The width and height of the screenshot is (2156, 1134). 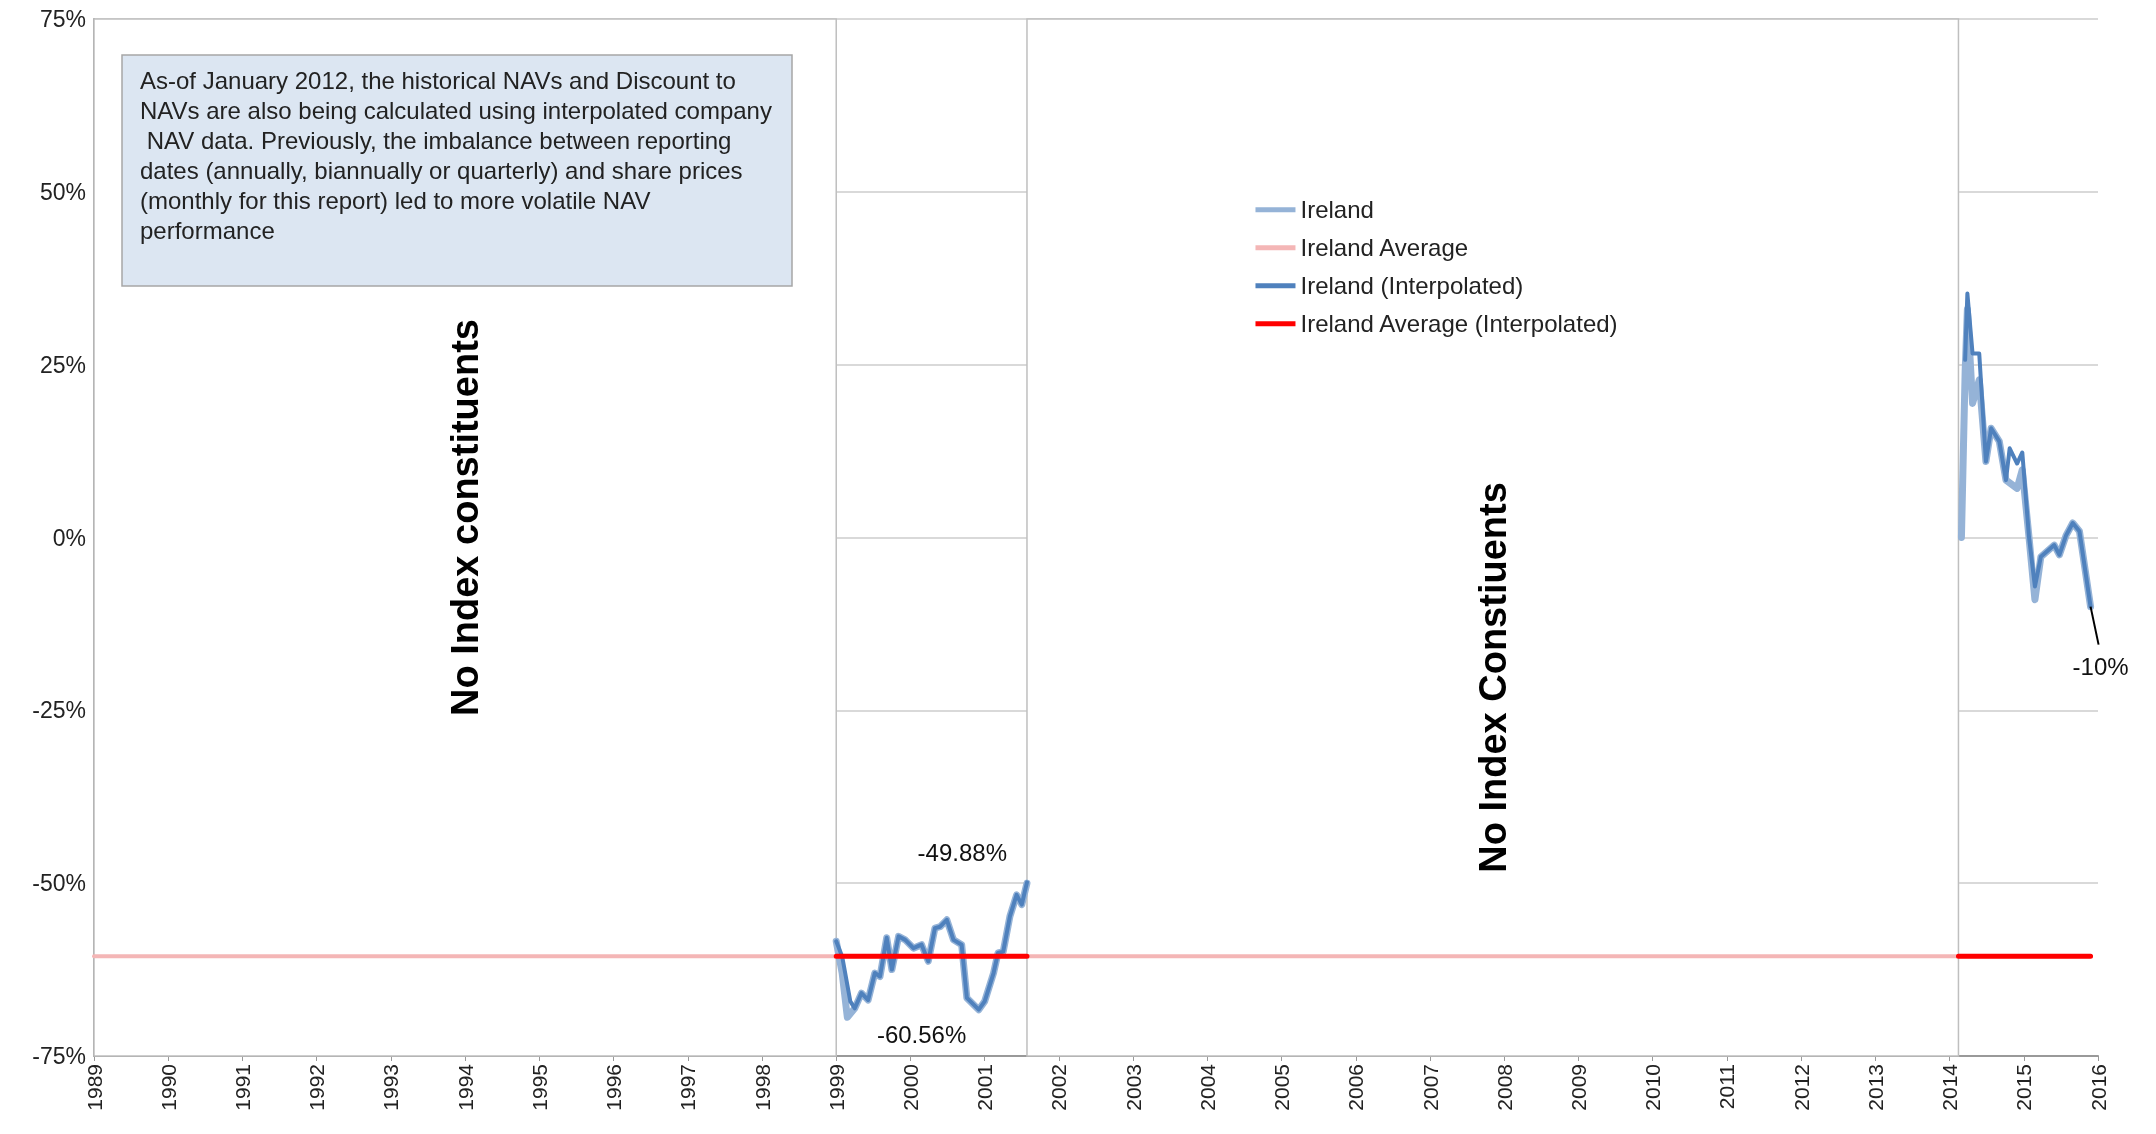 I want to click on y-tick-label: 75%, so click(x=62, y=19).